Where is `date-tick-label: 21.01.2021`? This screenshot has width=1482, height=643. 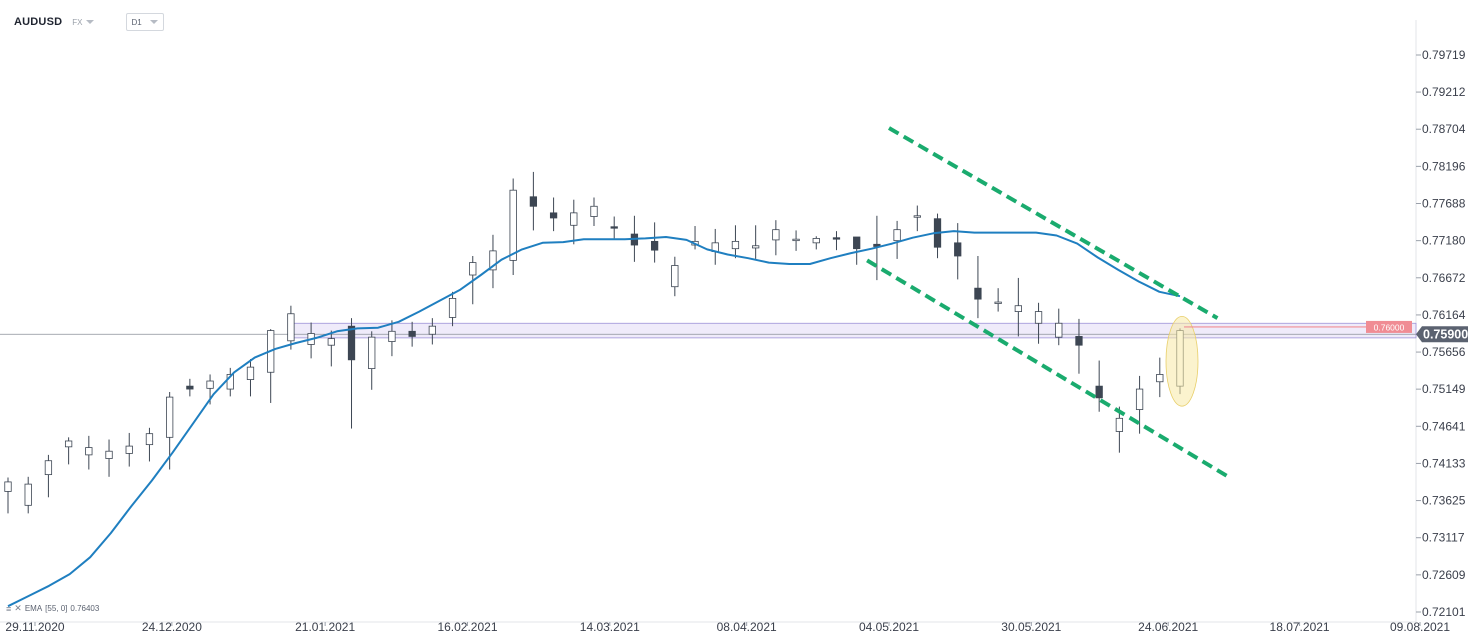 date-tick-label: 21.01.2021 is located at coordinates (325, 627).